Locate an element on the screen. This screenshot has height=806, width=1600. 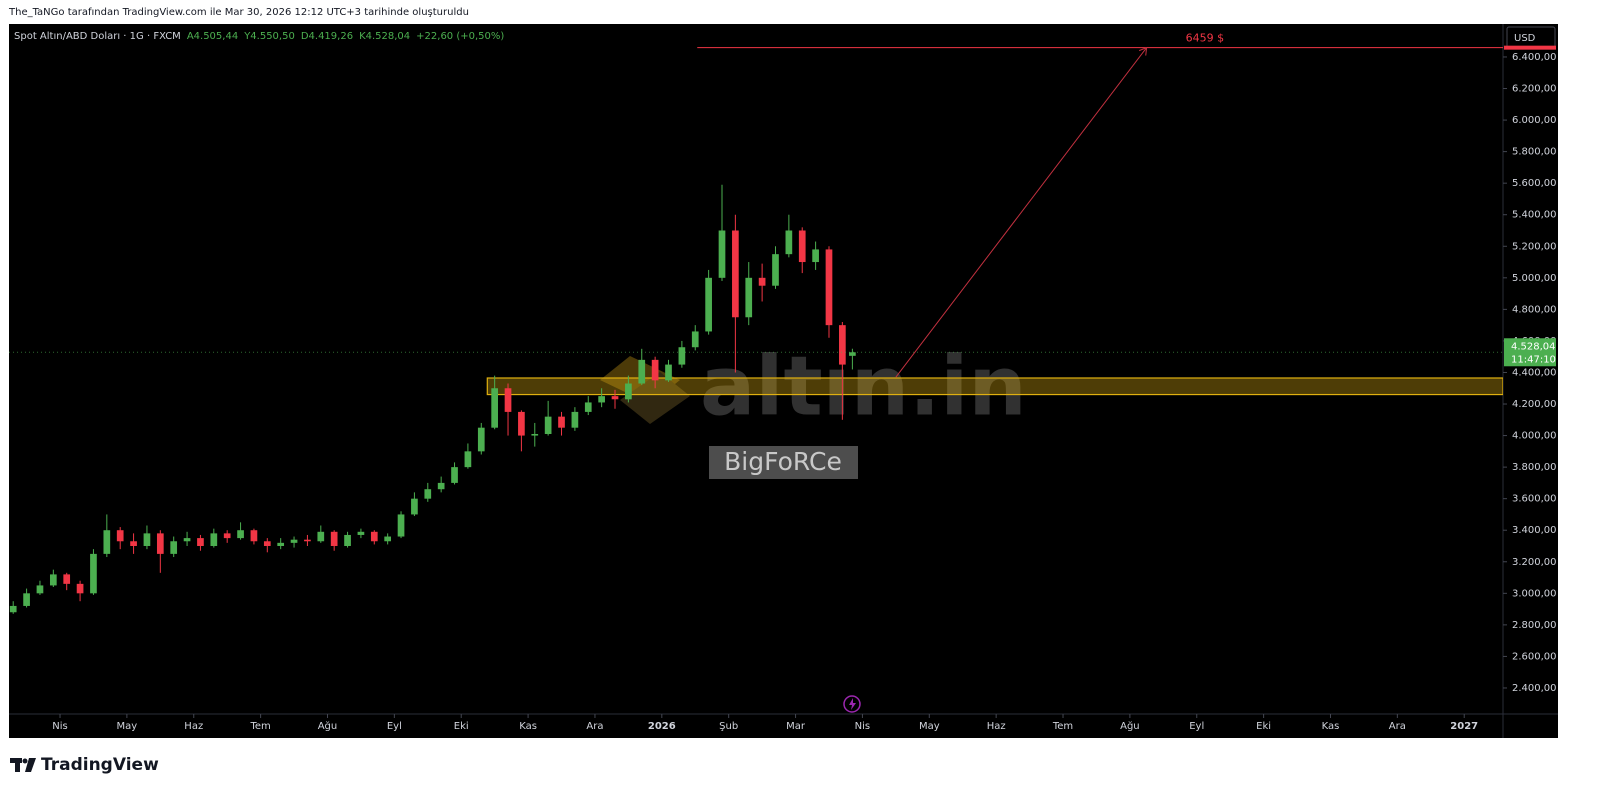
projection-arrow is located at coordinates (1021, 212).